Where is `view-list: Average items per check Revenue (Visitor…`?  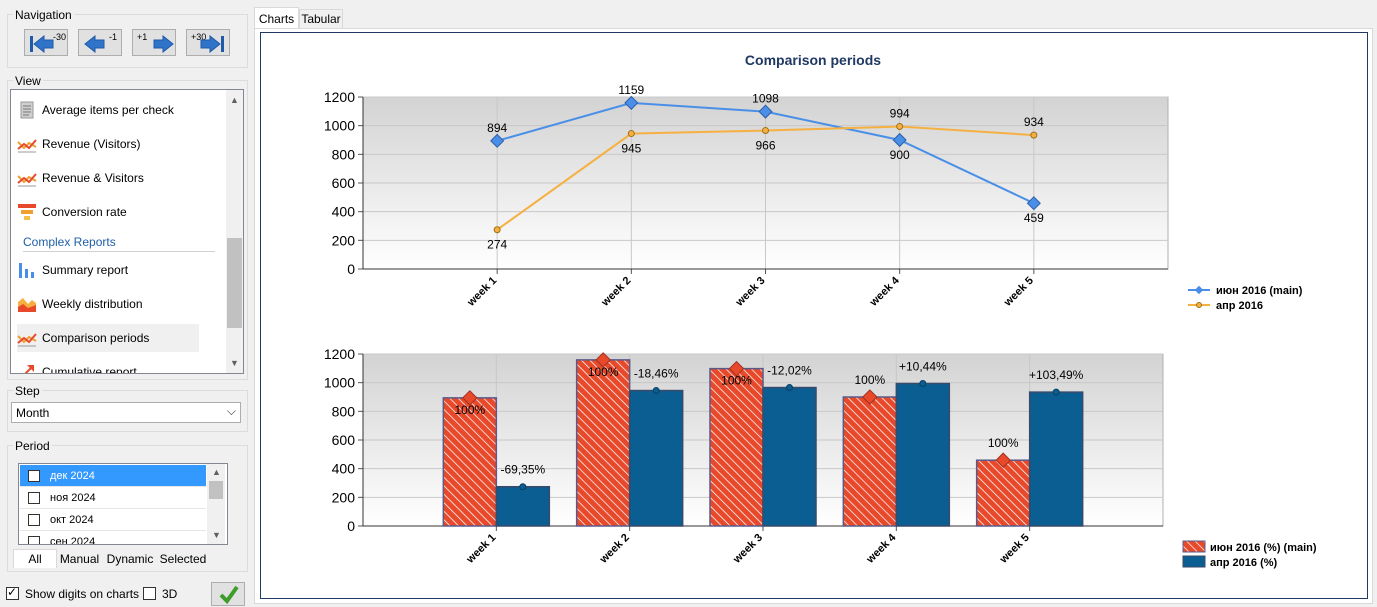 view-list: Average items per check Revenue (Visitor… is located at coordinates (127, 231).